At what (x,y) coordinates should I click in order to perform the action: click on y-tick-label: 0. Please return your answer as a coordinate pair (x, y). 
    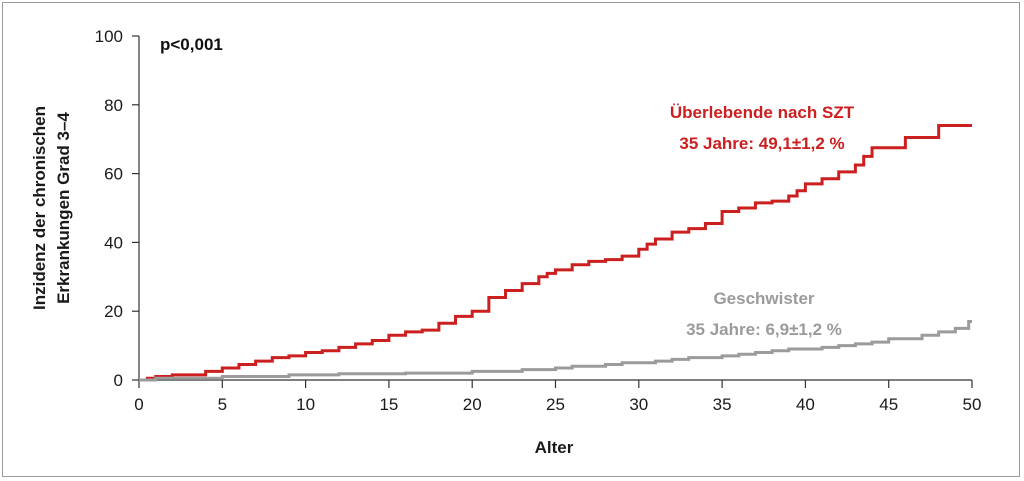
    Looking at the image, I should click on (118, 380).